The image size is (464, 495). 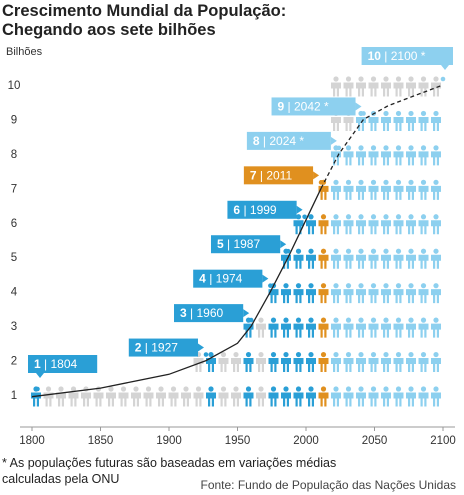 What do you see at coordinates (166, 347) in the screenshot?
I see `milestone-label-box: 2 | 1927` at bounding box center [166, 347].